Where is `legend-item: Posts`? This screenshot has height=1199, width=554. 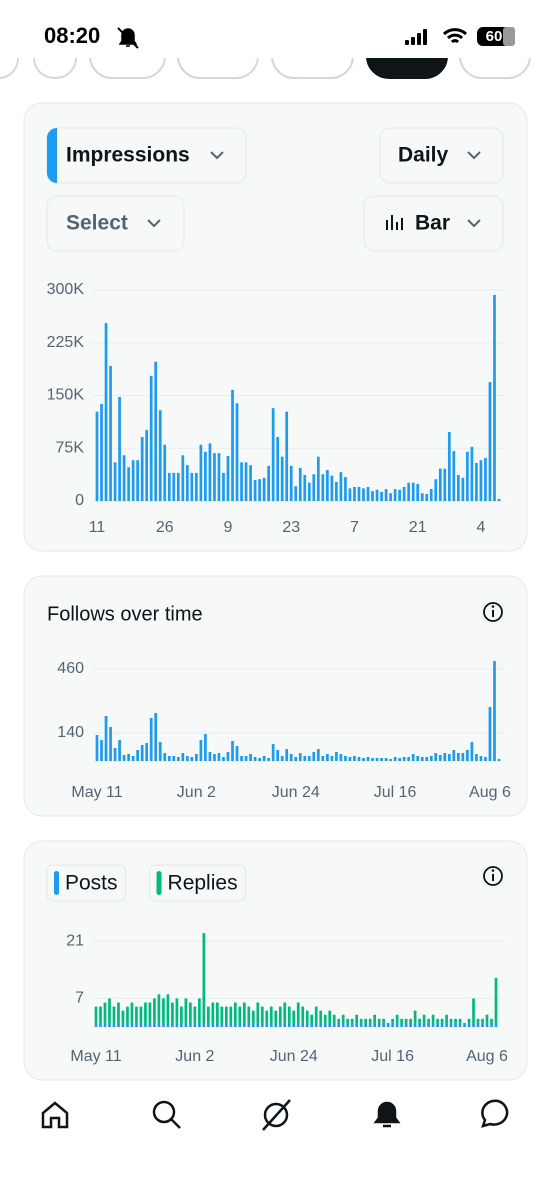 legend-item: Posts is located at coordinates (86, 883).